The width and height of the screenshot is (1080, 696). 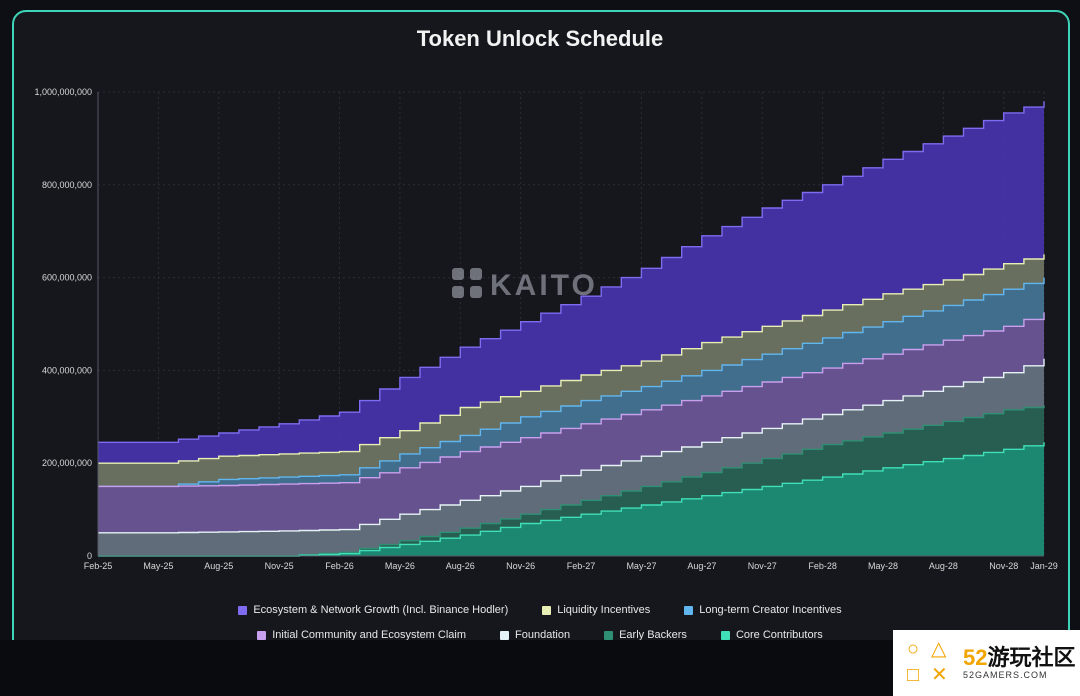 I want to click on line-core-contributors, so click(x=571, y=499).